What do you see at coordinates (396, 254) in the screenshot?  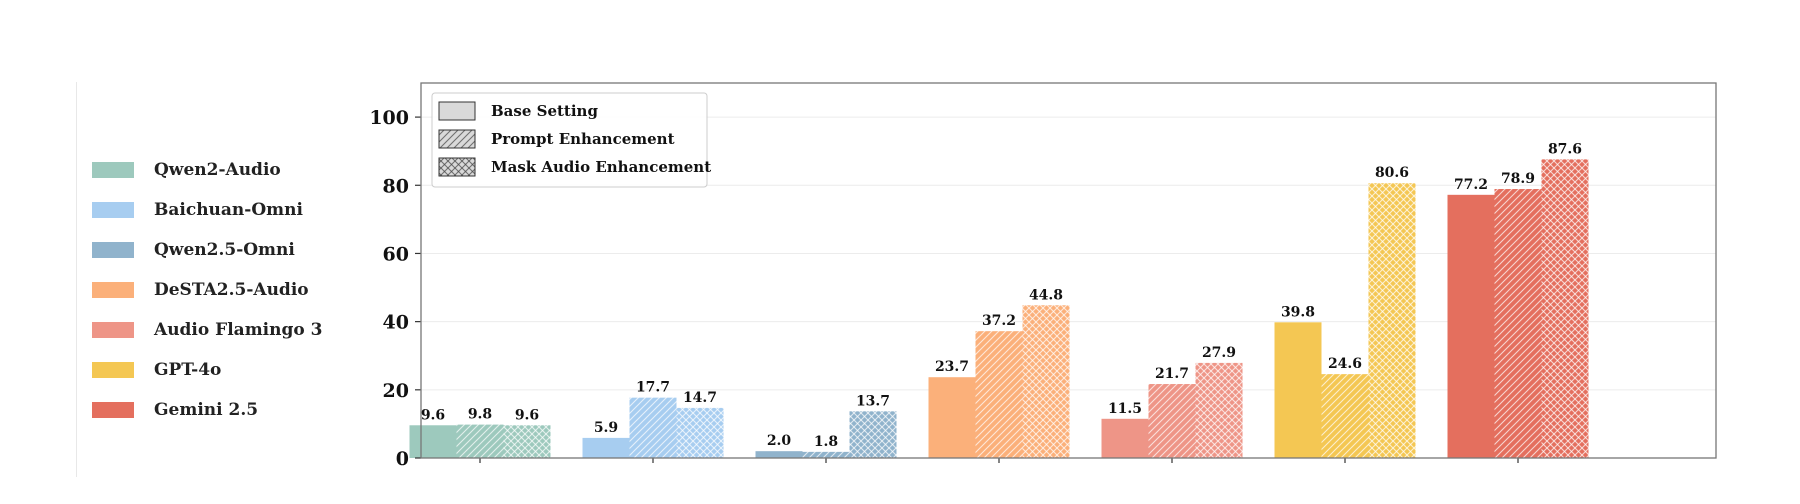 I see `y-tick-label: 60` at bounding box center [396, 254].